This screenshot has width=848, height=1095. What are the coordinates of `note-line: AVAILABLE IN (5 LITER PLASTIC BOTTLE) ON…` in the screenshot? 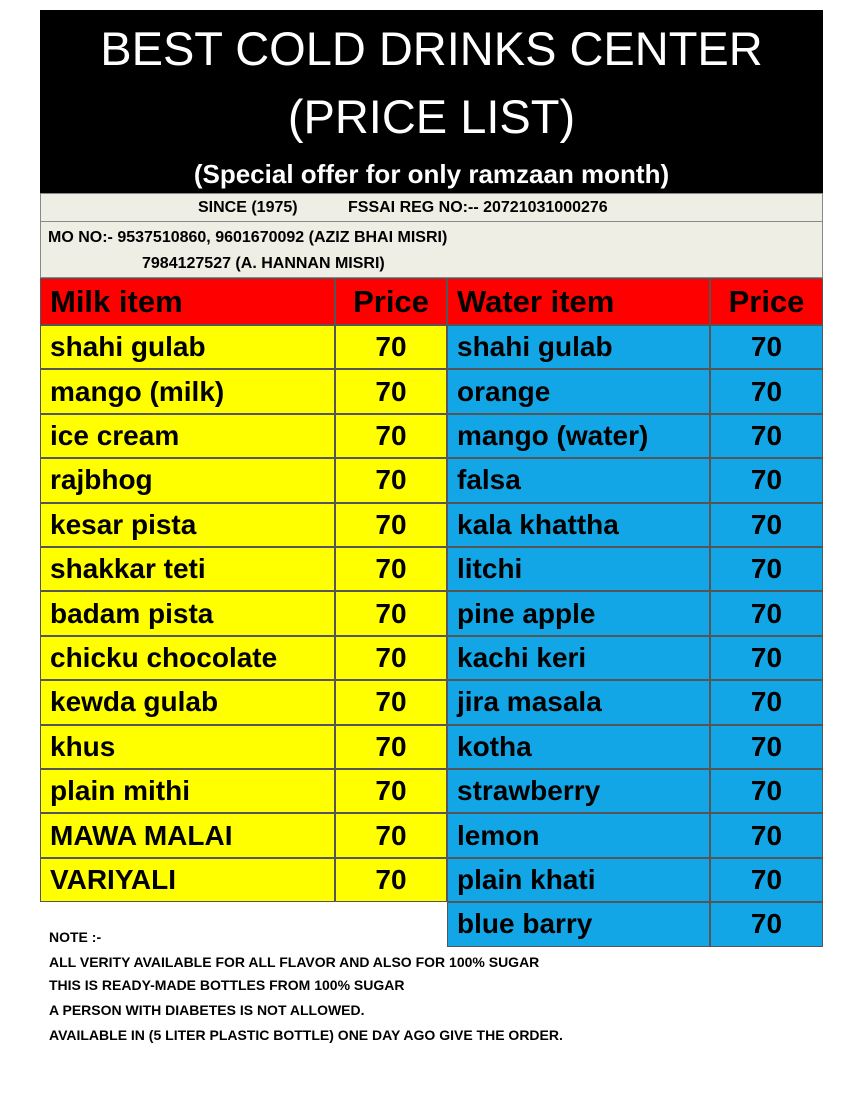 It's located at (306, 1035).